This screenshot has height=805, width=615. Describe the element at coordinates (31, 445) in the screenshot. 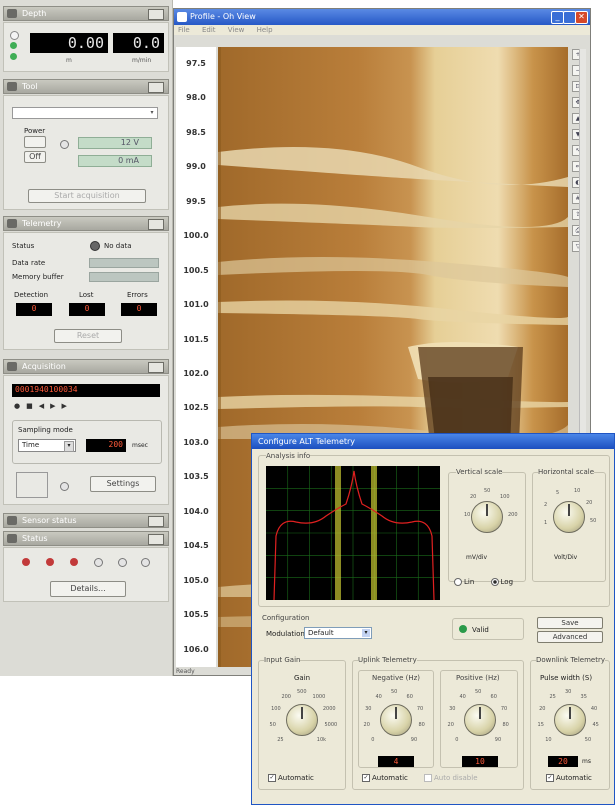

I see `sampling-value: Time` at that location.